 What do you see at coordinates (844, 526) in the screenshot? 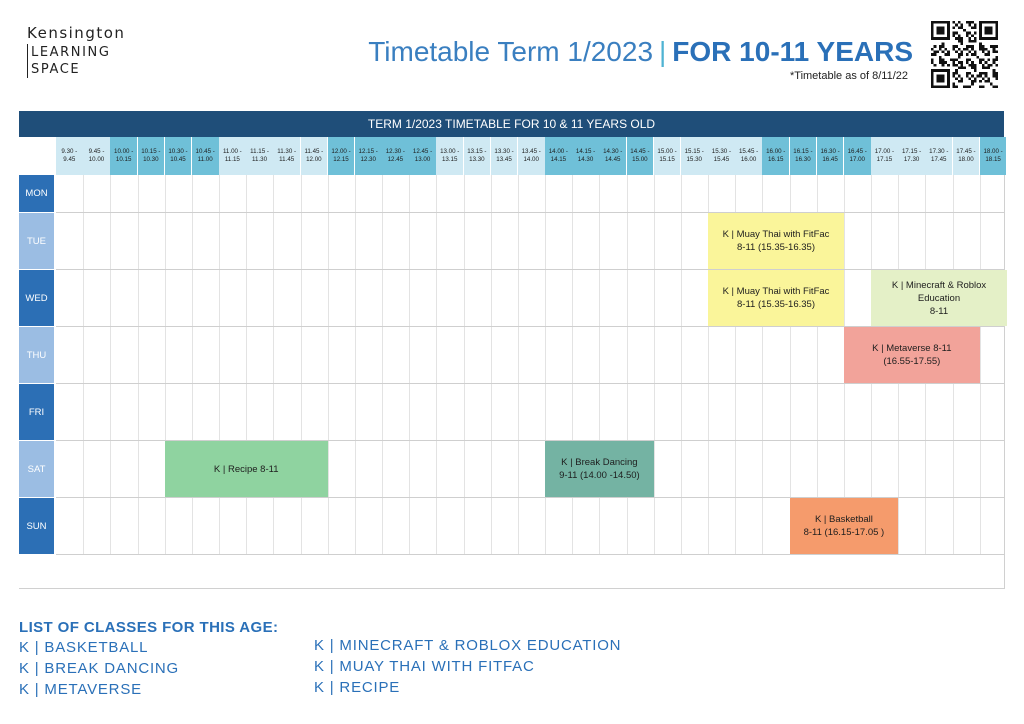
I see `class-event-block: K | Basketball 8-11 (16.15-17.05 )` at bounding box center [844, 526].